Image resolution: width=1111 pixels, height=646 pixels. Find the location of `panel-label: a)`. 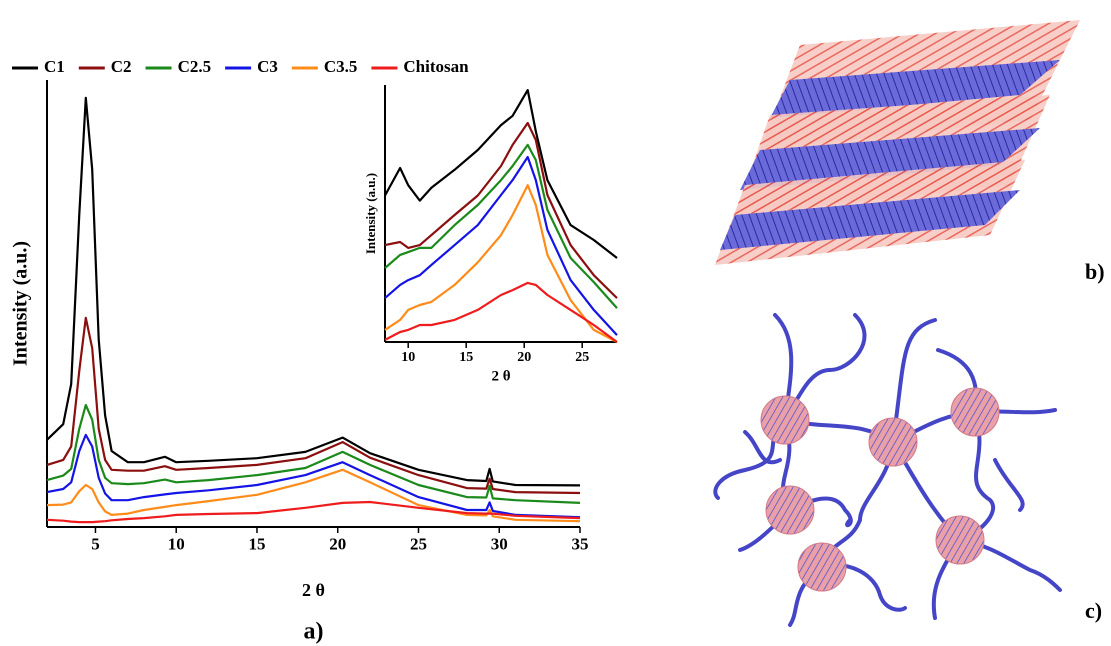

panel-label: a) is located at coordinates (314, 632).